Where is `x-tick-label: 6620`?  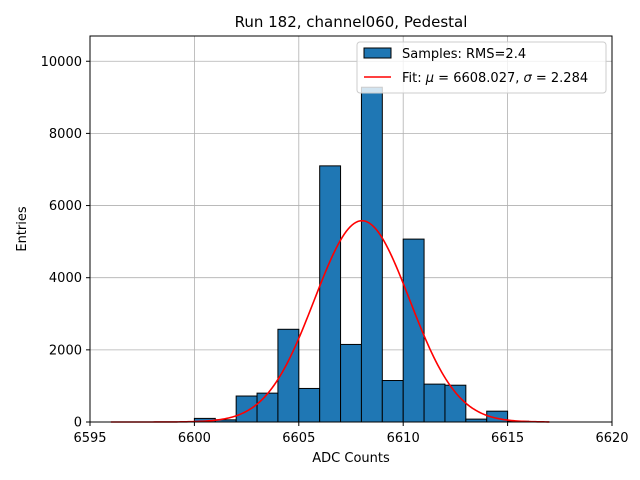 x-tick-label: 6620 is located at coordinates (611, 438).